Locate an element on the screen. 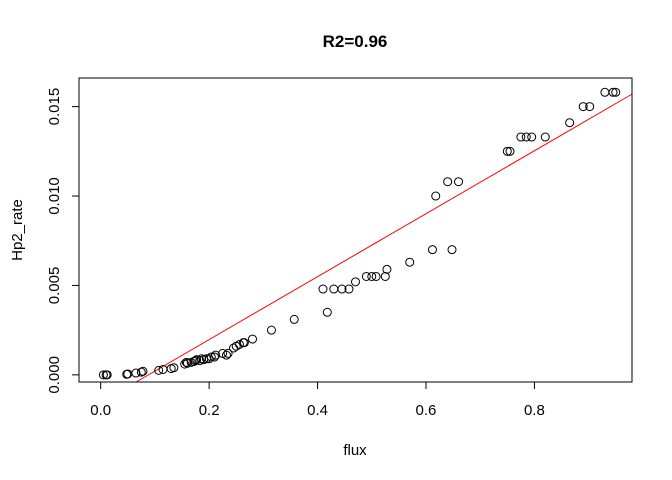 The height and width of the screenshot is (480, 672). y-tick-label: 0.000 is located at coordinates (54, 375).